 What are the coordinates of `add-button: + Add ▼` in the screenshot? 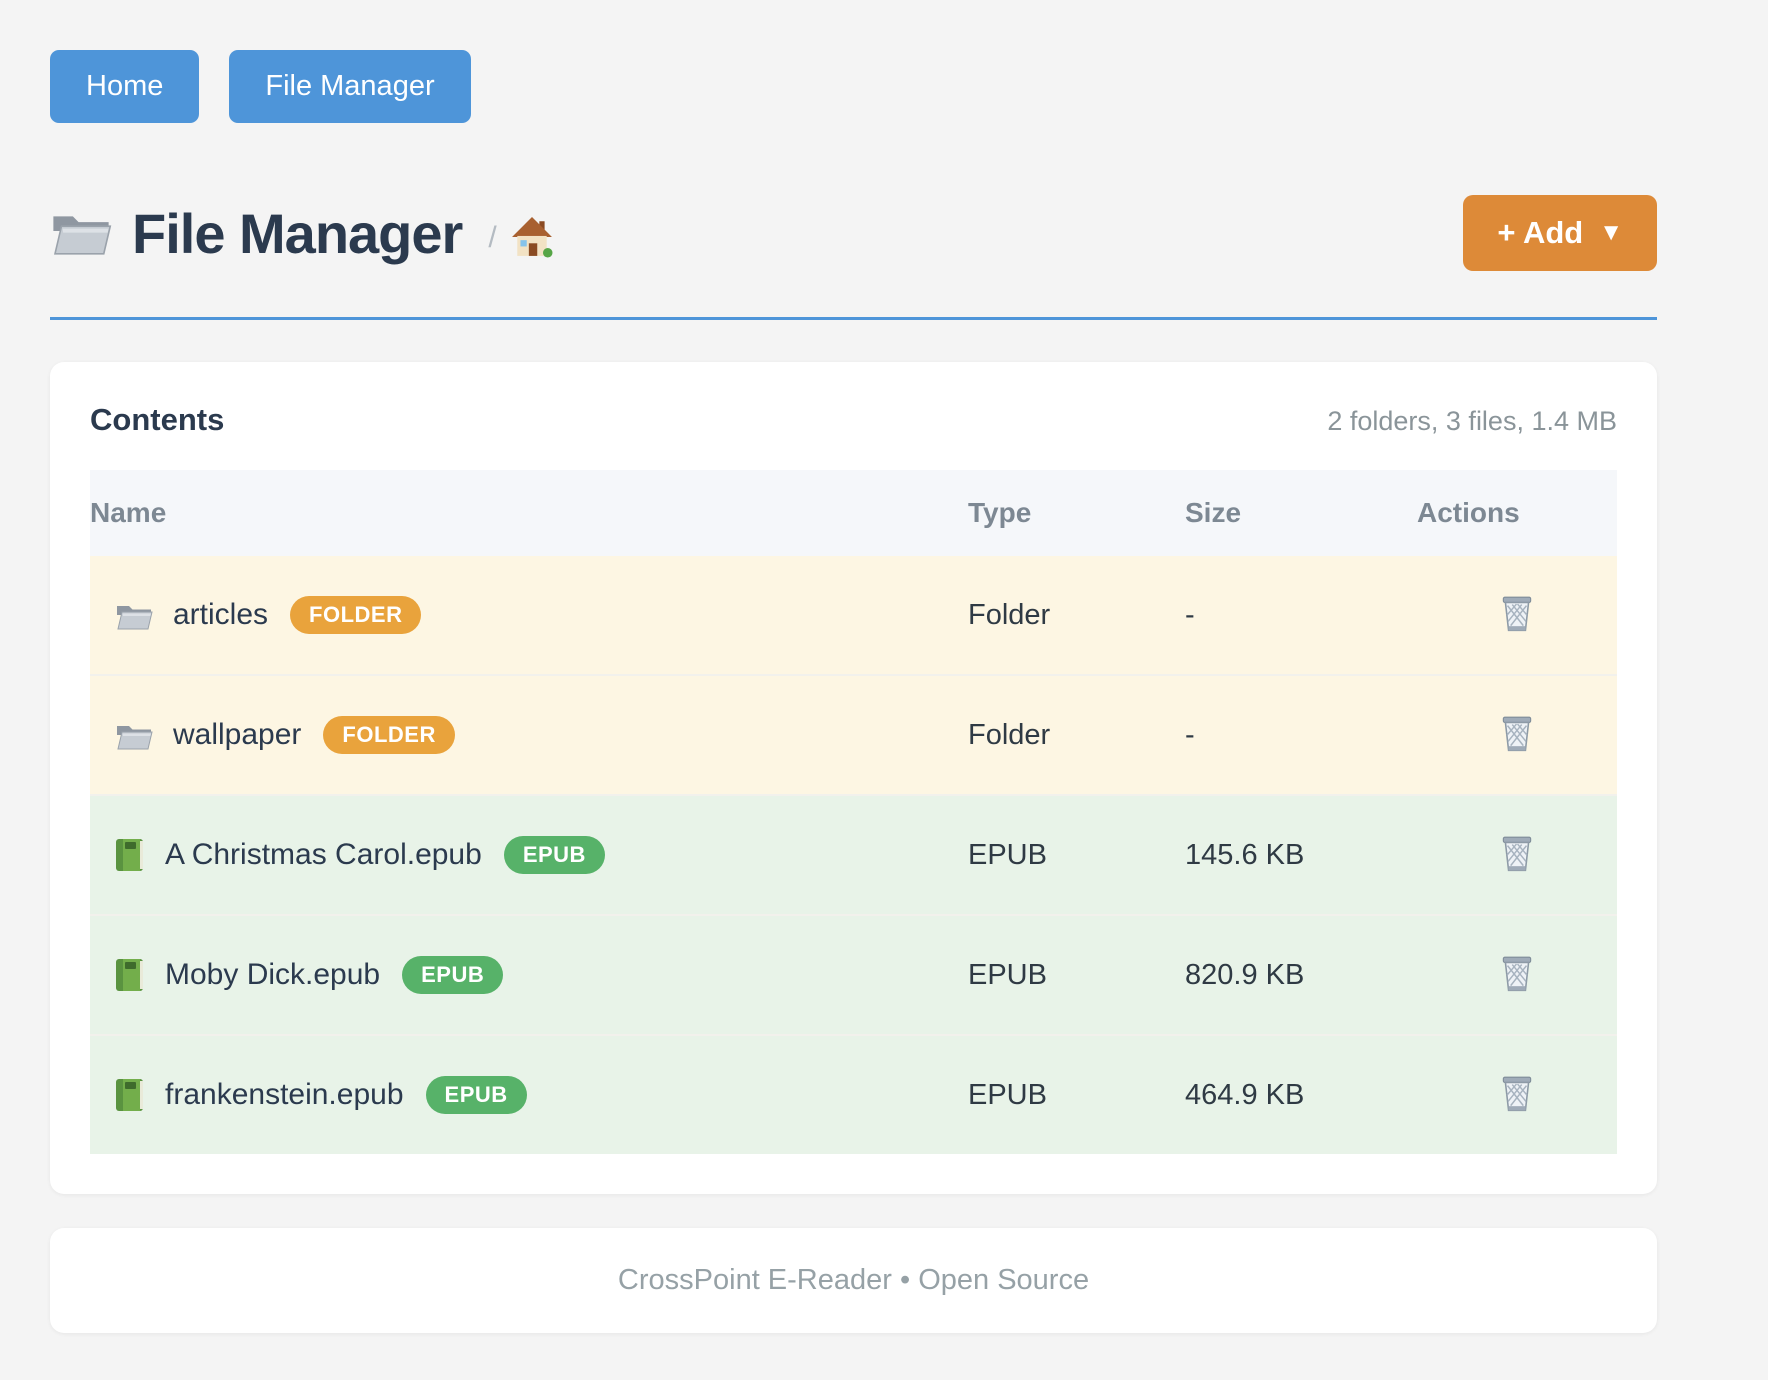 It's located at (1560, 233).